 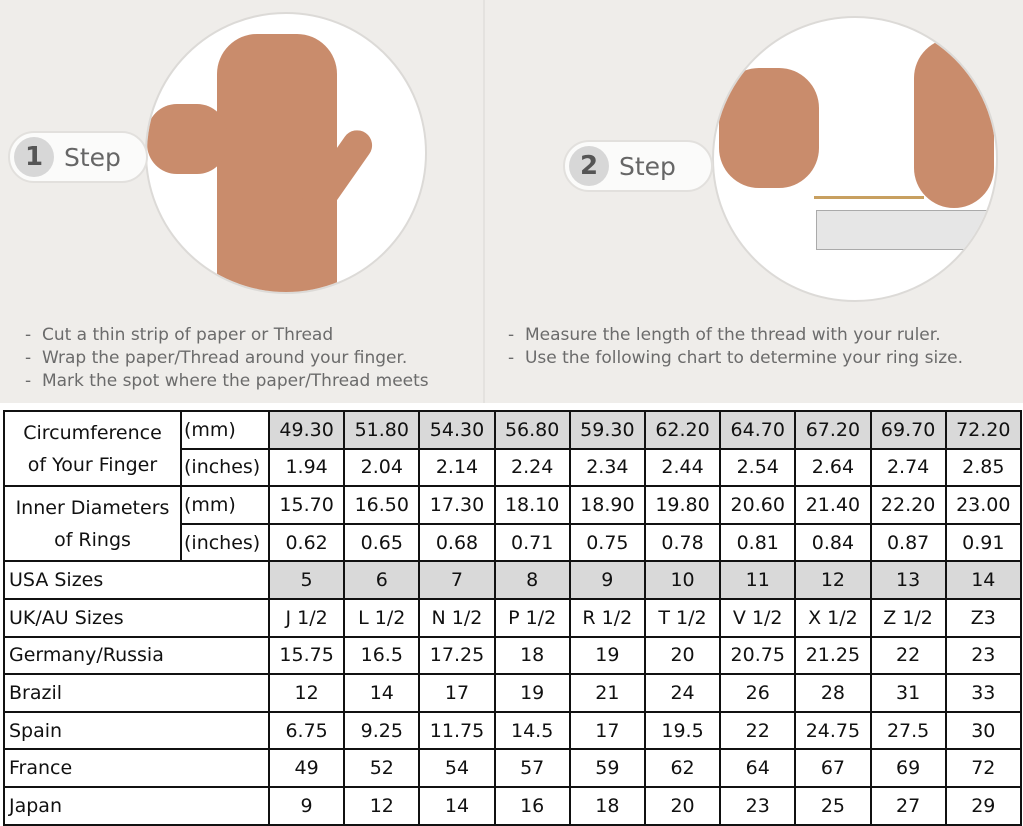 What do you see at coordinates (532, 768) in the screenshot?
I see `table-cell: 57` at bounding box center [532, 768].